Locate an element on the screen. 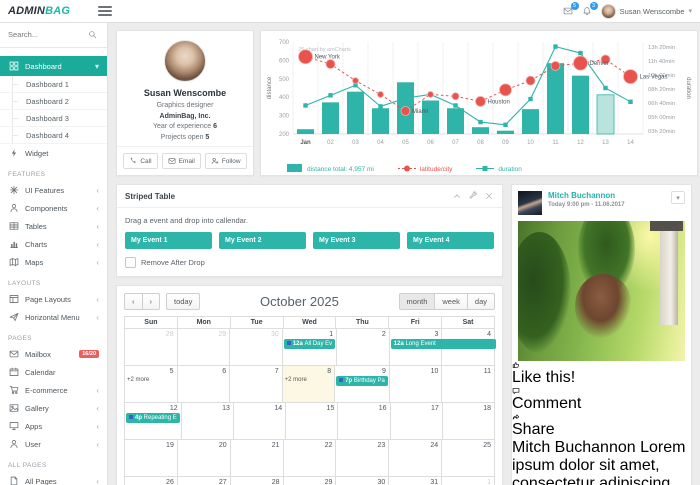 The width and height of the screenshot is (700, 485). calendar-day-cell: 21 is located at coordinates (257, 458).